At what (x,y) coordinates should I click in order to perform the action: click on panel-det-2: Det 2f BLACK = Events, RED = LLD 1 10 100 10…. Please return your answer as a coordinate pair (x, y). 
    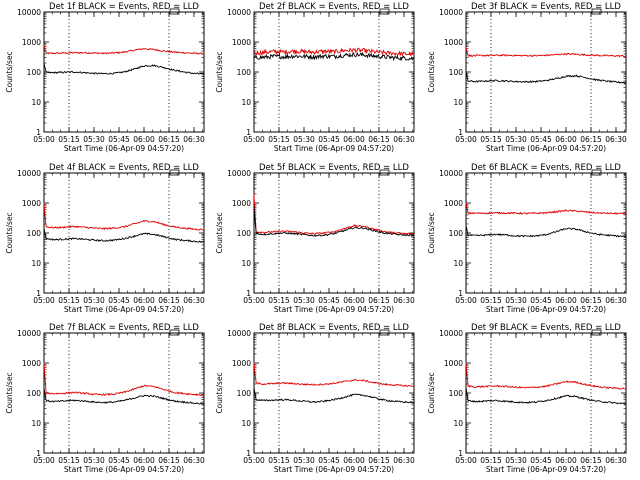
    Looking at the image, I should click on (315, 77).